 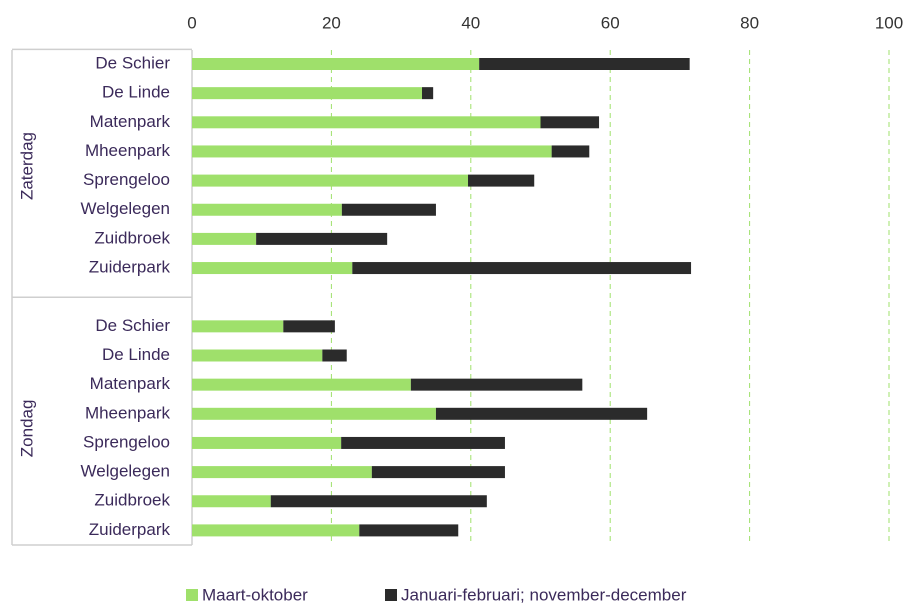 What do you see at coordinates (889, 22) in the screenshot?
I see `x-tick-label: 100` at bounding box center [889, 22].